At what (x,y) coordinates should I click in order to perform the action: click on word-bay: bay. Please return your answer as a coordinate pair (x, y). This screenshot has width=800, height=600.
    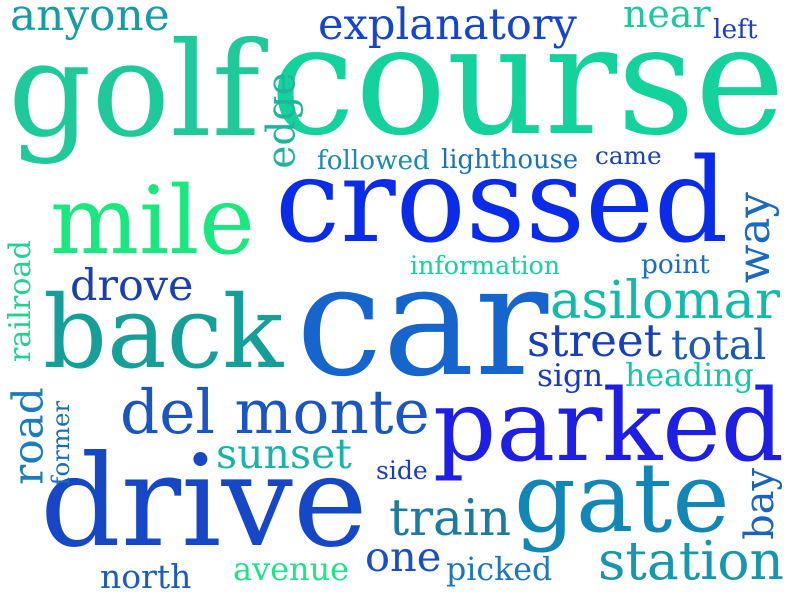
    Looking at the image, I should click on (759, 504).